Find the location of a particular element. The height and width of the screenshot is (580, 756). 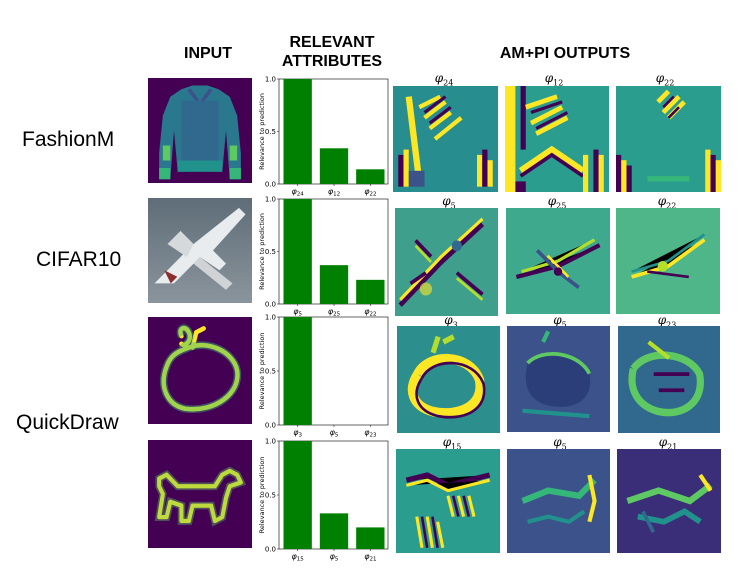

output-image-r0-c1 is located at coordinates (557, 139).